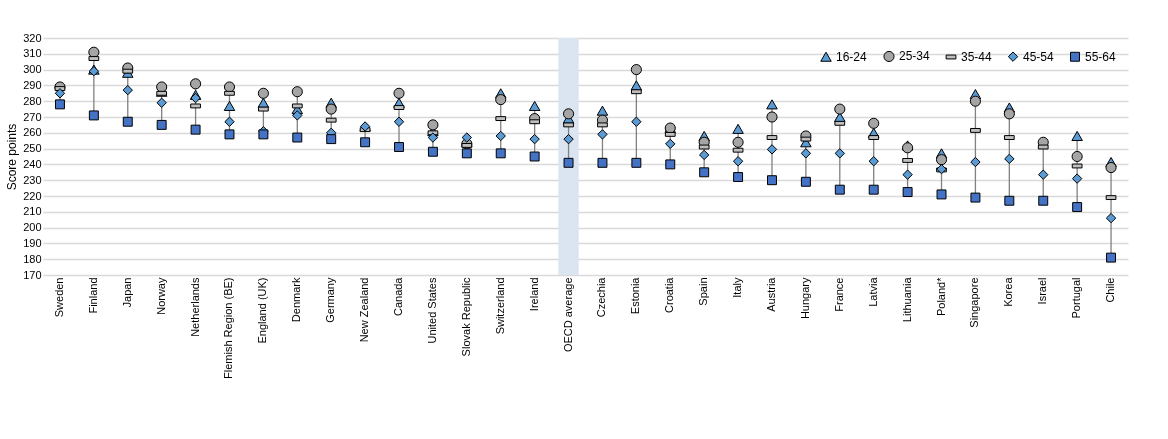 The height and width of the screenshot is (439, 1168). Describe the element at coordinates (703, 291) in the screenshot. I see `x-tick-label: Spain` at that location.